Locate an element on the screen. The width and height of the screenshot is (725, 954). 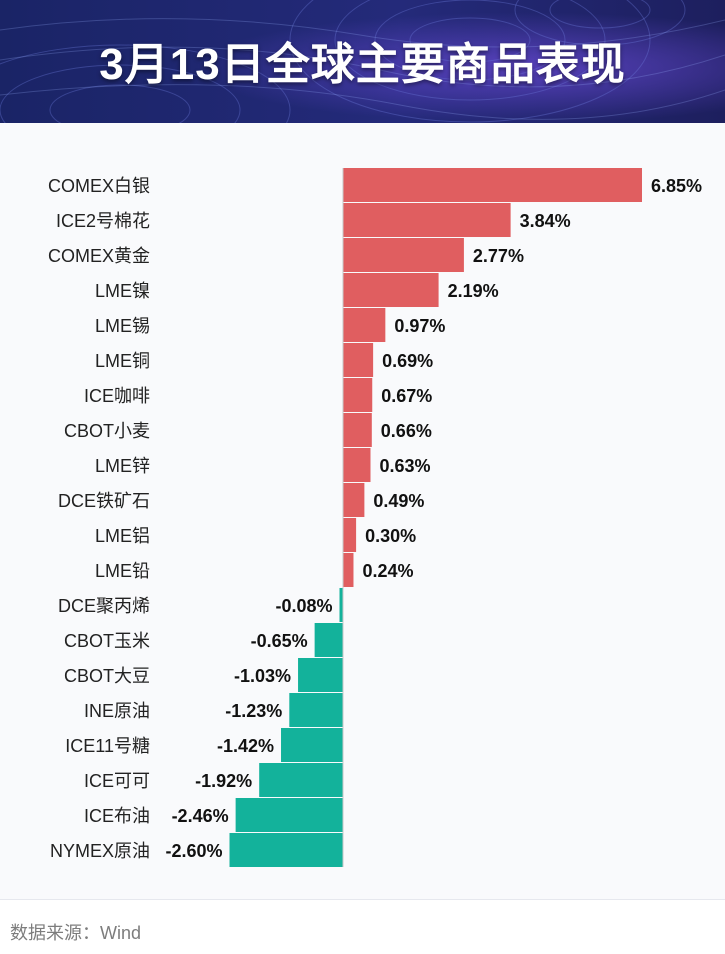
category-label: ICE11号糖 is located at coordinates (107, 746).